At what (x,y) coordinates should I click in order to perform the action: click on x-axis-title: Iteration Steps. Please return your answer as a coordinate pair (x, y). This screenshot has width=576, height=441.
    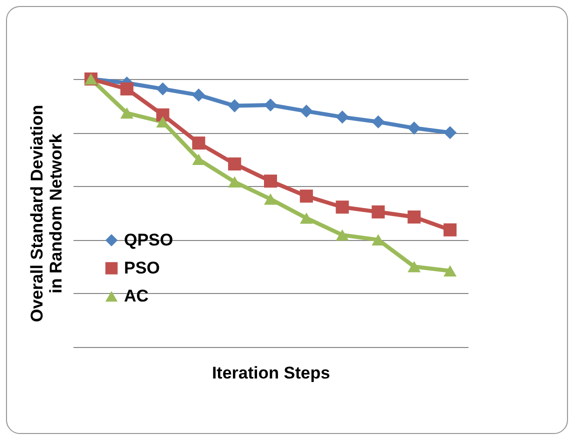
    Looking at the image, I should click on (271, 373).